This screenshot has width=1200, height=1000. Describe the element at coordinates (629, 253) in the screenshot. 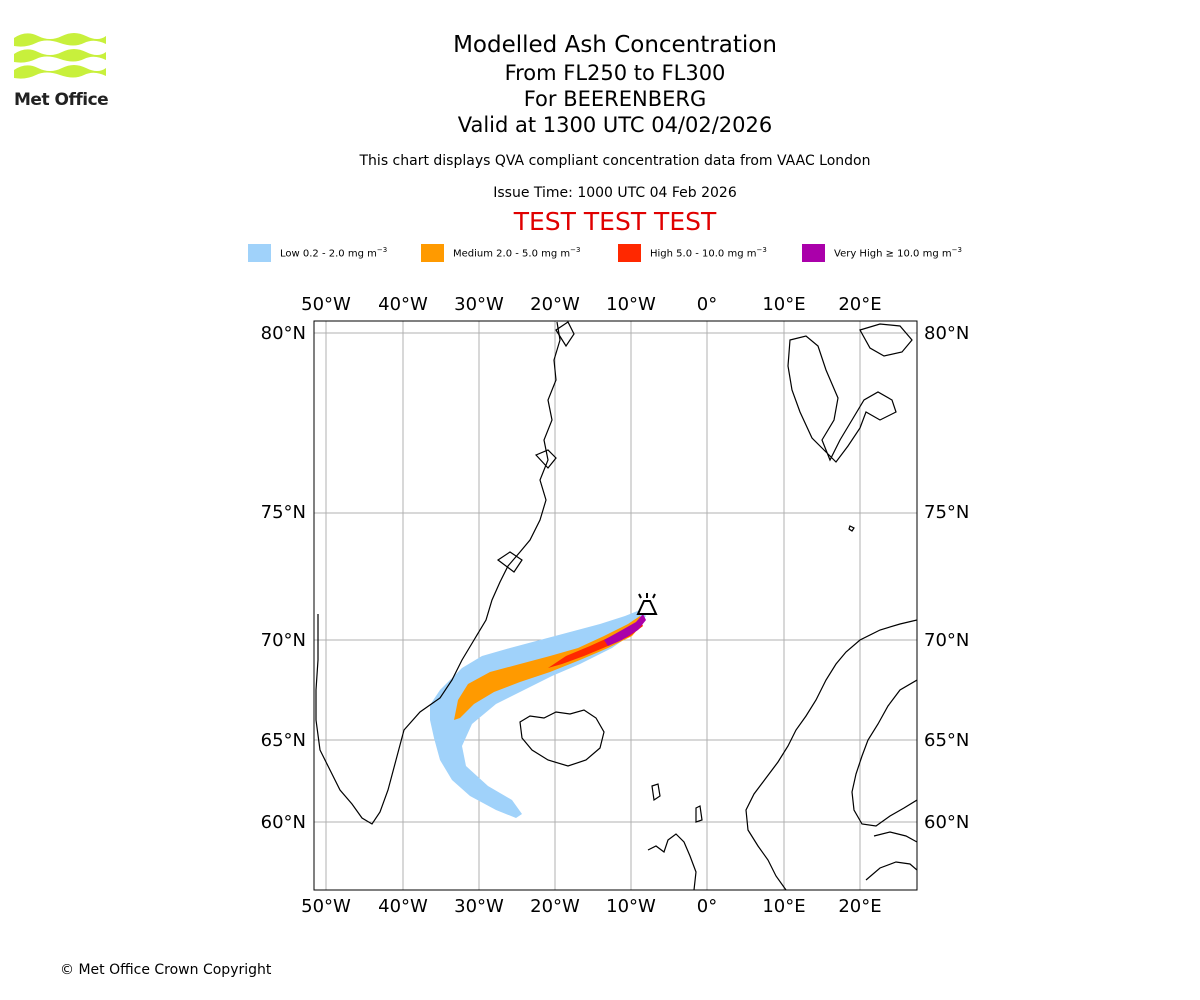

I see `legend-swatch-high` at that location.